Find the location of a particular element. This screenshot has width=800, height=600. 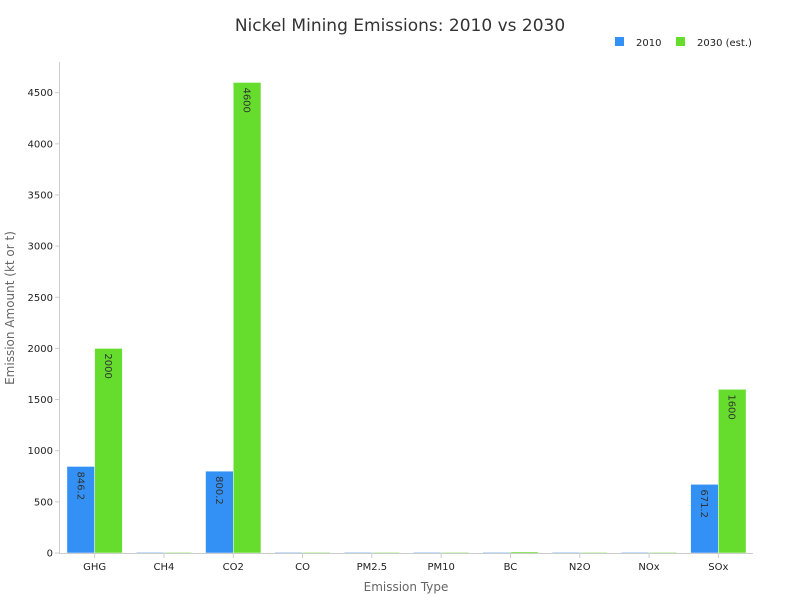

legend-label-2010: 2010 is located at coordinates (648, 43).